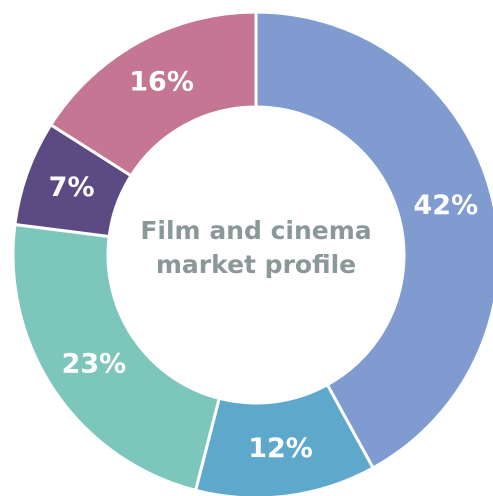 Image resolution: width=493 pixels, height=496 pixels. Describe the element at coordinates (280, 448) in the screenshot. I see `slice-label: 12%` at that location.